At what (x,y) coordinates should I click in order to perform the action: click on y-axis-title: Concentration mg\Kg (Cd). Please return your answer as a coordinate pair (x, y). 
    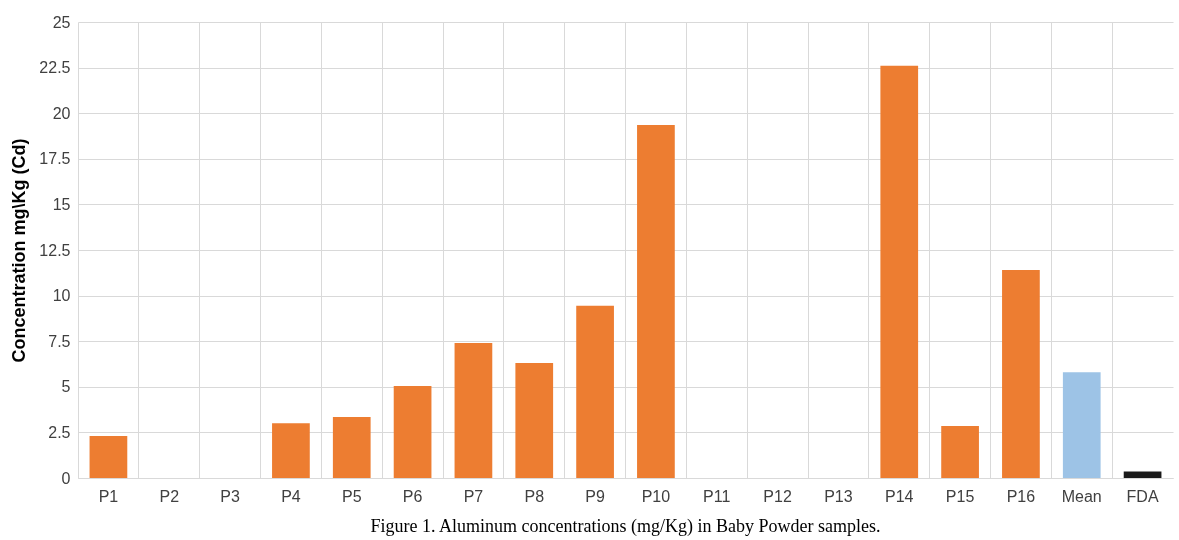
    Looking at the image, I should click on (19, 250).